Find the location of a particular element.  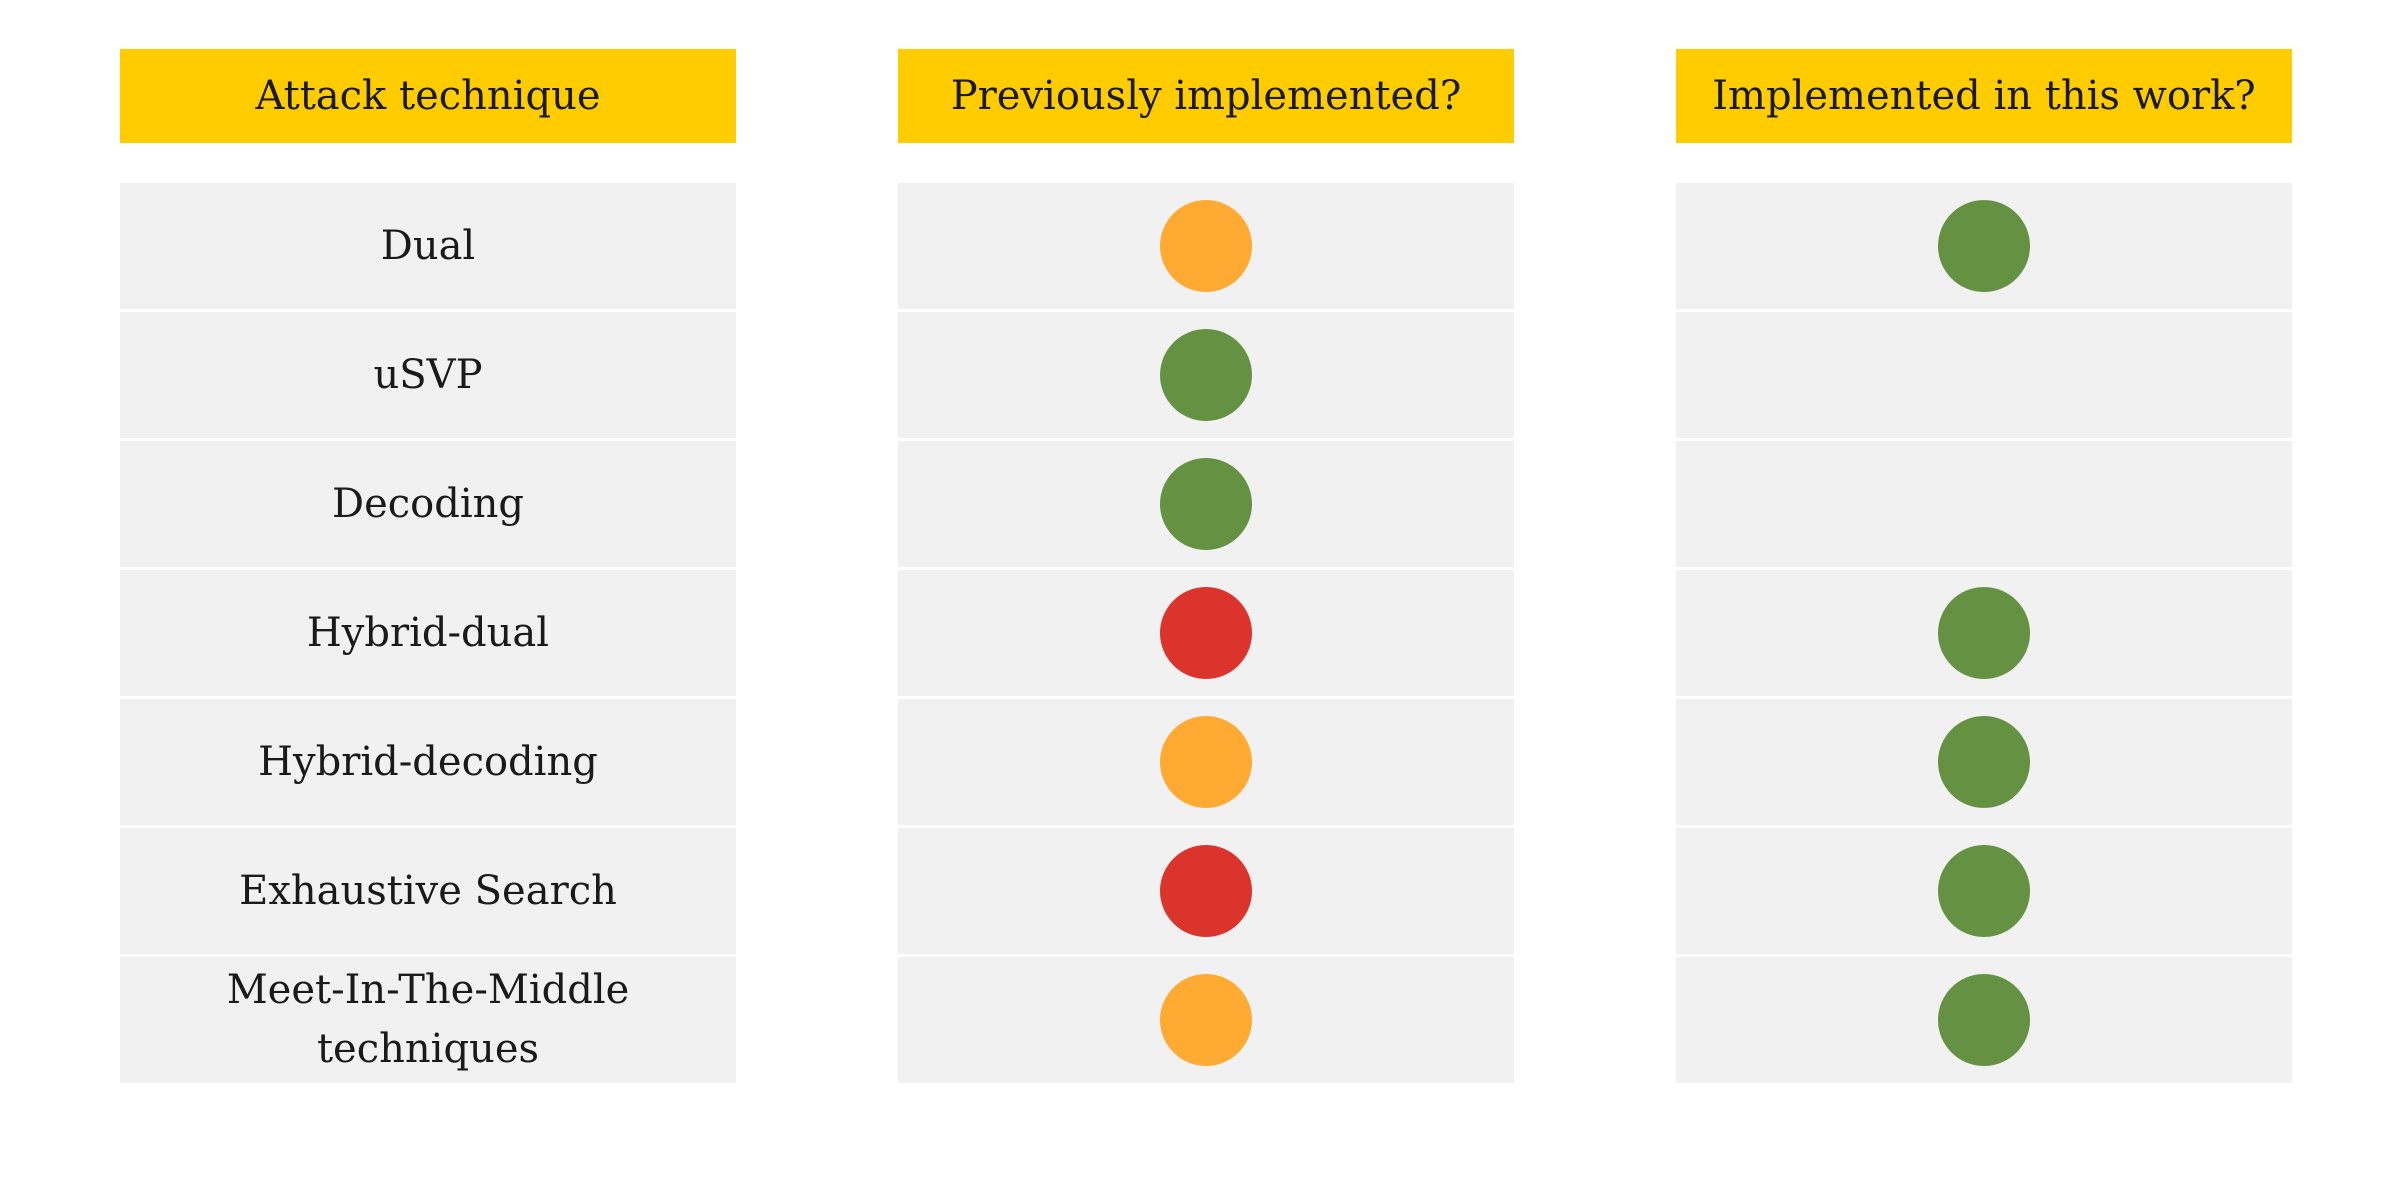

technique-label: uSVP is located at coordinates (428, 374).